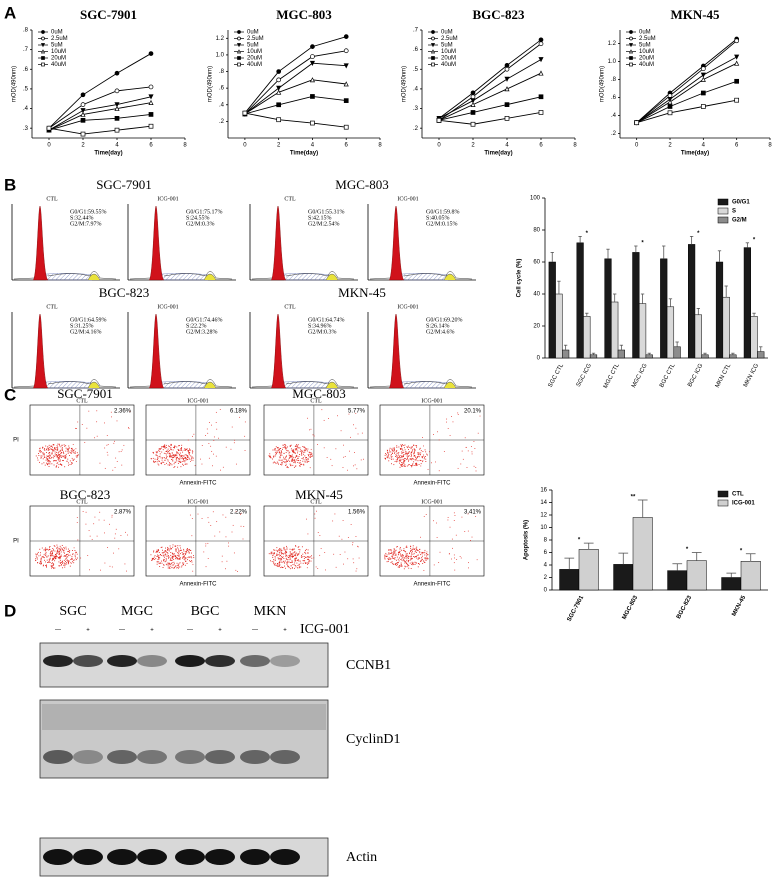 Image resolution: width=778 pixels, height=885 pixels. Describe the element at coordinates (322, 332) in the screenshot. I see `phase-stat: G2/M:0.3%` at that location.